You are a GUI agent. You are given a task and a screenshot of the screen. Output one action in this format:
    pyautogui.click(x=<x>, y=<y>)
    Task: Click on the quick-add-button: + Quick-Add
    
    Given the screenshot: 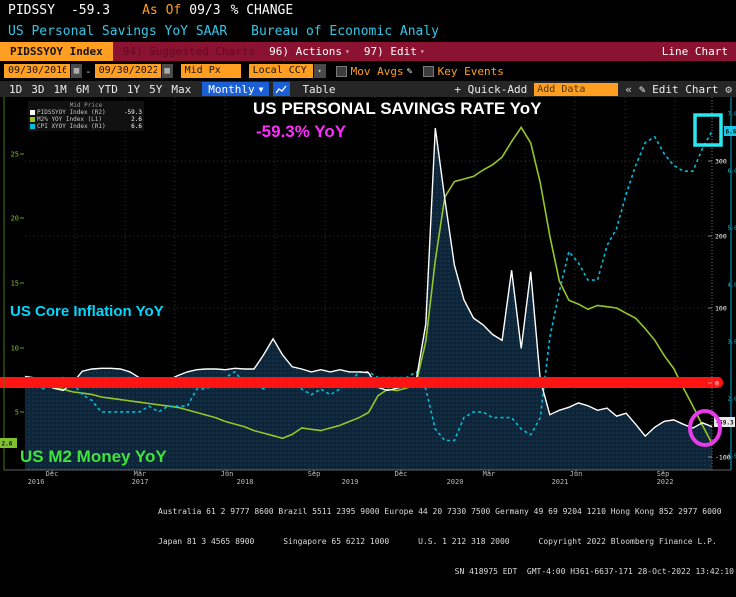 What is the action you would take?
    pyautogui.click(x=490, y=89)
    